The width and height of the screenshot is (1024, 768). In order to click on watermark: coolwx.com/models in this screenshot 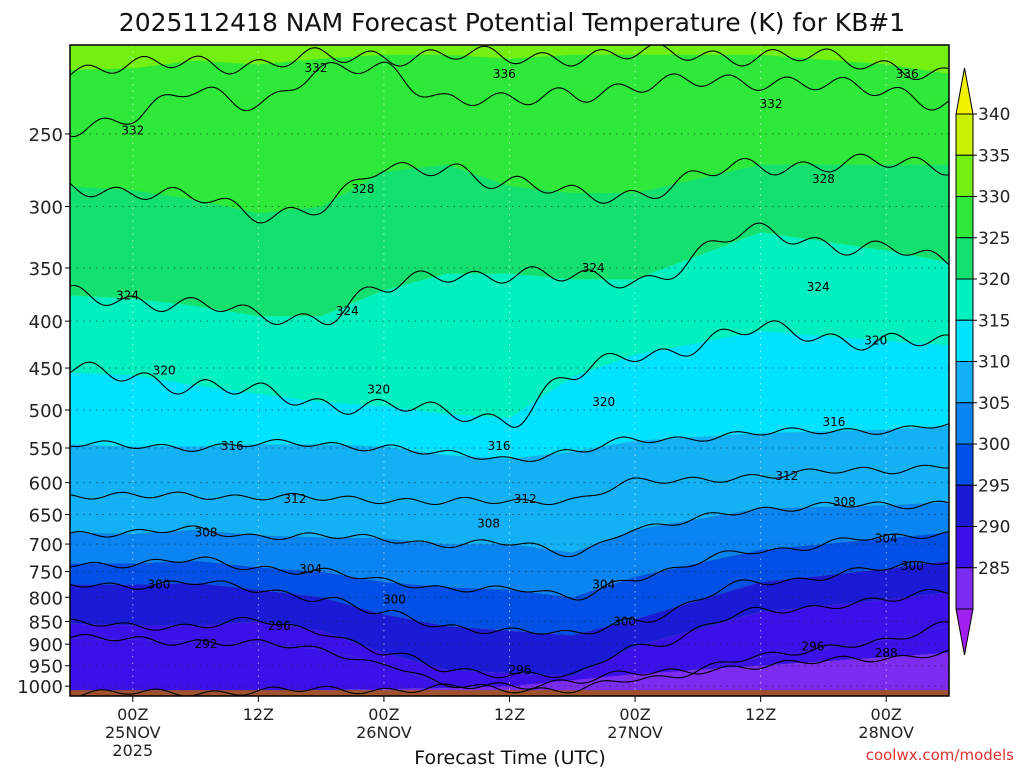, I will do `click(940, 755)`.